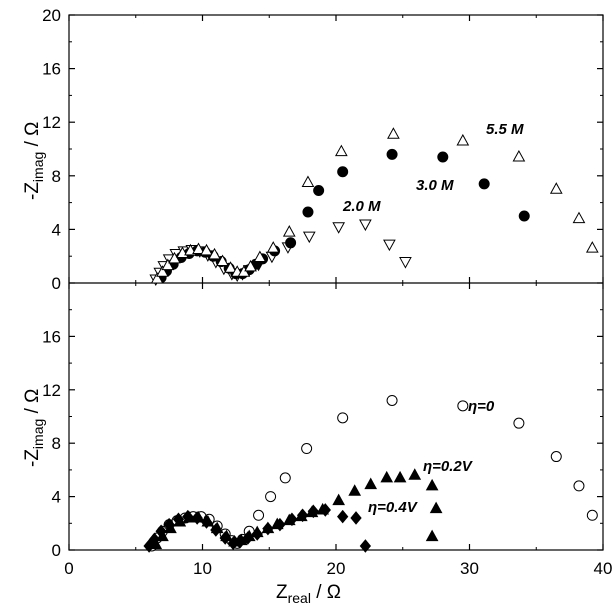 This screenshot has height=607, width=616. Describe the element at coordinates (51, 15) in the screenshot. I see `y-tick-label: 20` at that location.